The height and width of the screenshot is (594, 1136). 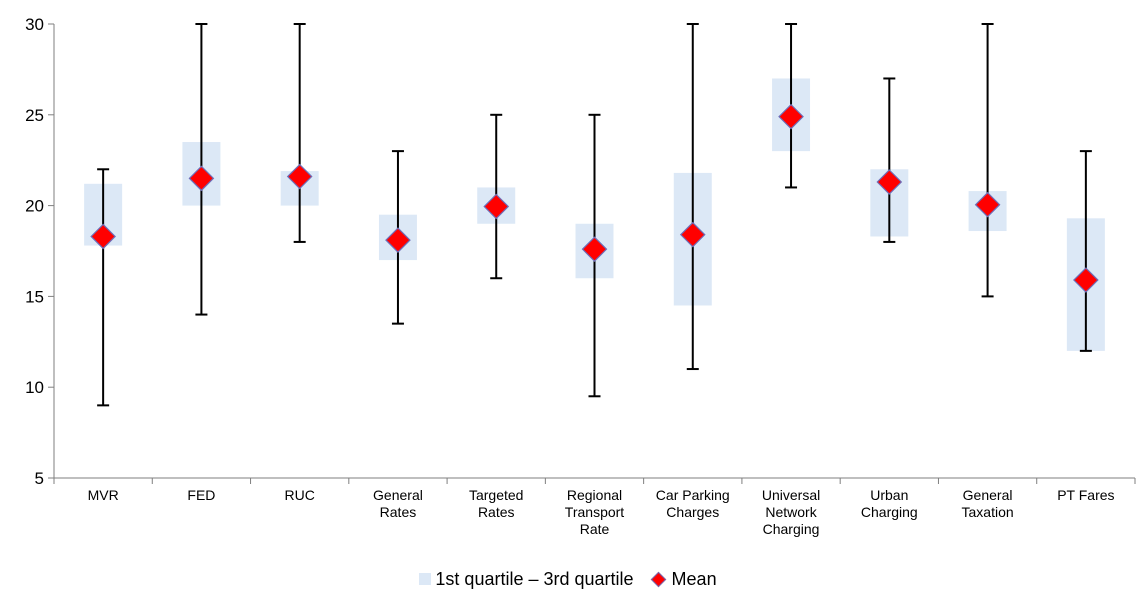 What do you see at coordinates (34, 296) in the screenshot?
I see `y-tick-label: 15` at bounding box center [34, 296].